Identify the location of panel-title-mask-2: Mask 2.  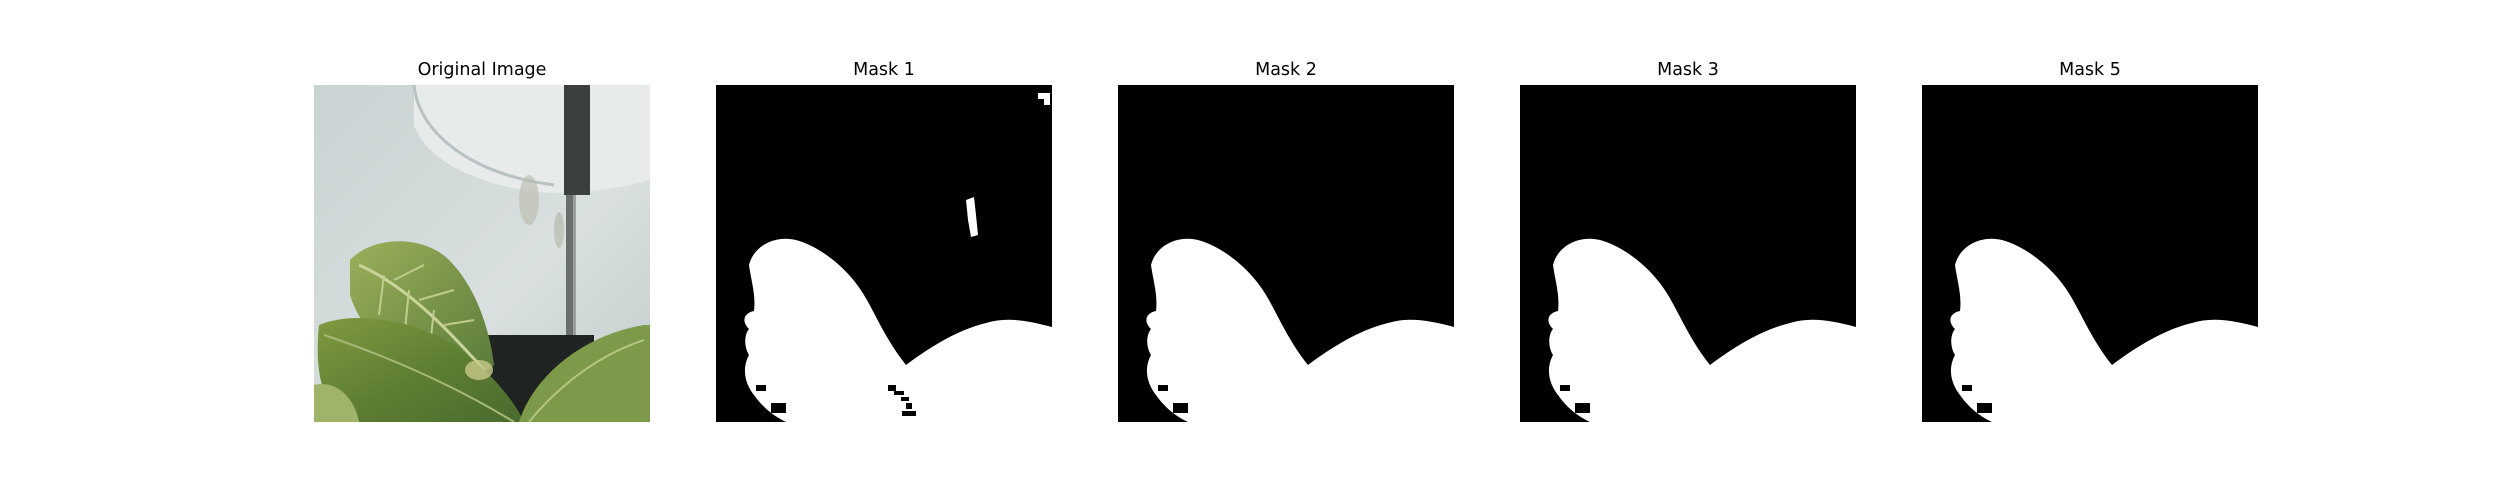
(1286, 70).